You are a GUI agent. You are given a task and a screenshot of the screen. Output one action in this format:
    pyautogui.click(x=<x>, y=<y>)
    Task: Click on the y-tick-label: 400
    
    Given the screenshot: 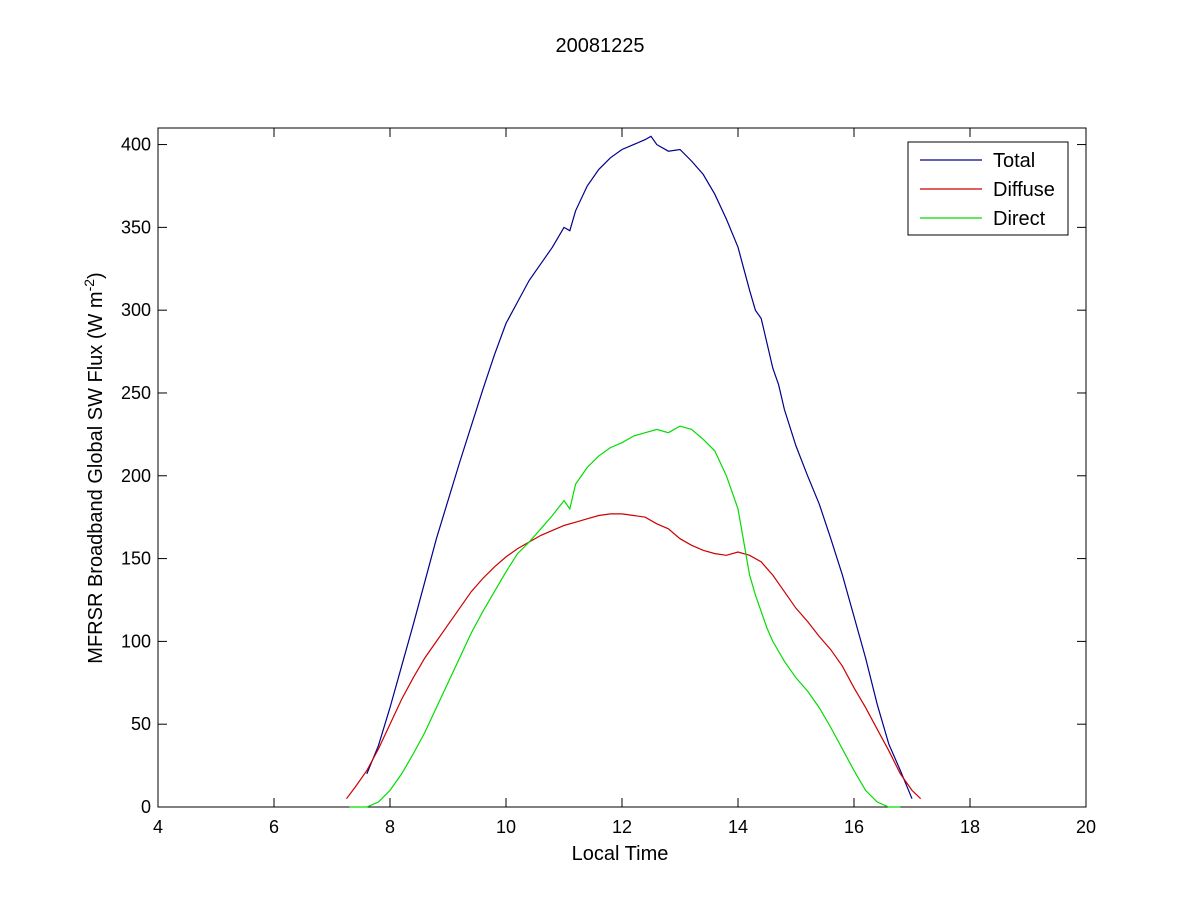 What is the action you would take?
    pyautogui.click(x=136, y=145)
    